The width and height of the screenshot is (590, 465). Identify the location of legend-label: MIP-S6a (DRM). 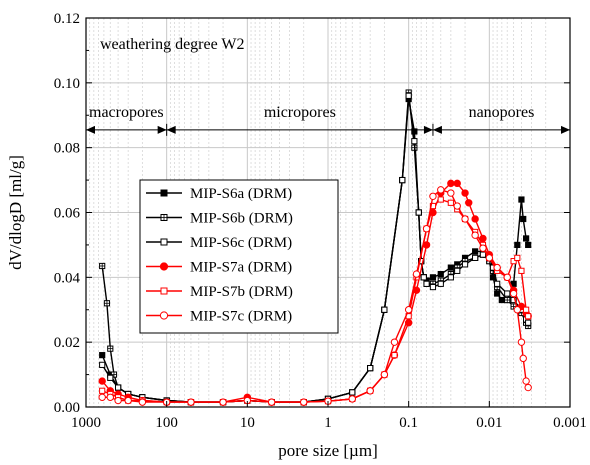
(241, 194).